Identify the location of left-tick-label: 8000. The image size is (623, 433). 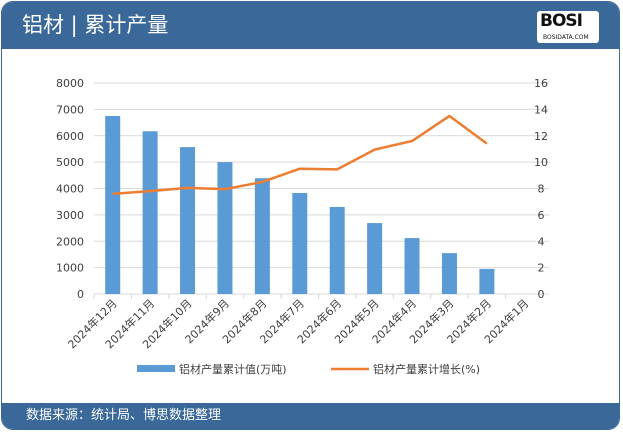
(70, 83).